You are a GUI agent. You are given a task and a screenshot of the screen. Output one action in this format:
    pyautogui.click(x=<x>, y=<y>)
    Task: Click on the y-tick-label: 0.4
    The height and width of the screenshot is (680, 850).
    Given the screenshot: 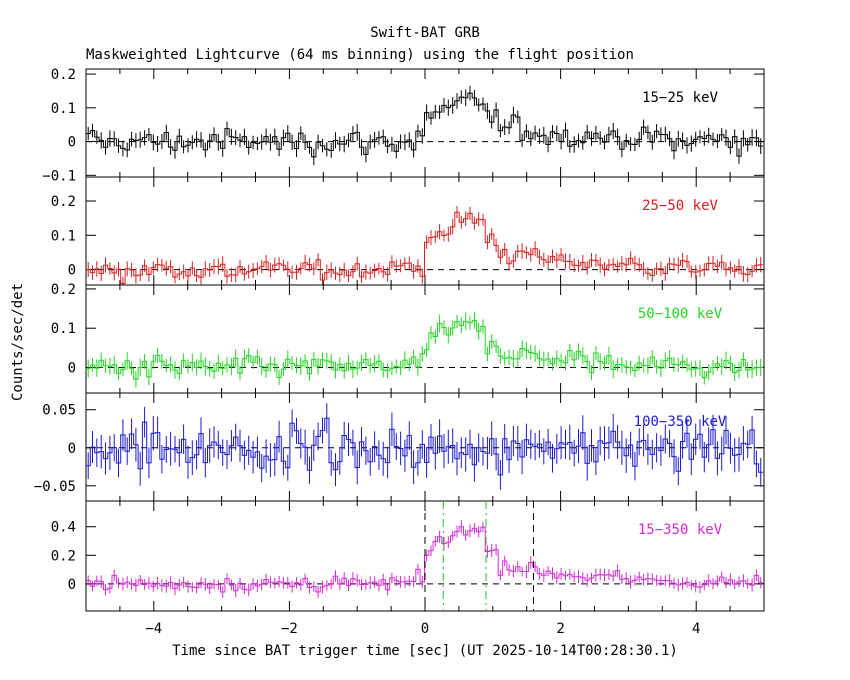 What is the action you would take?
    pyautogui.click(x=63, y=528)
    